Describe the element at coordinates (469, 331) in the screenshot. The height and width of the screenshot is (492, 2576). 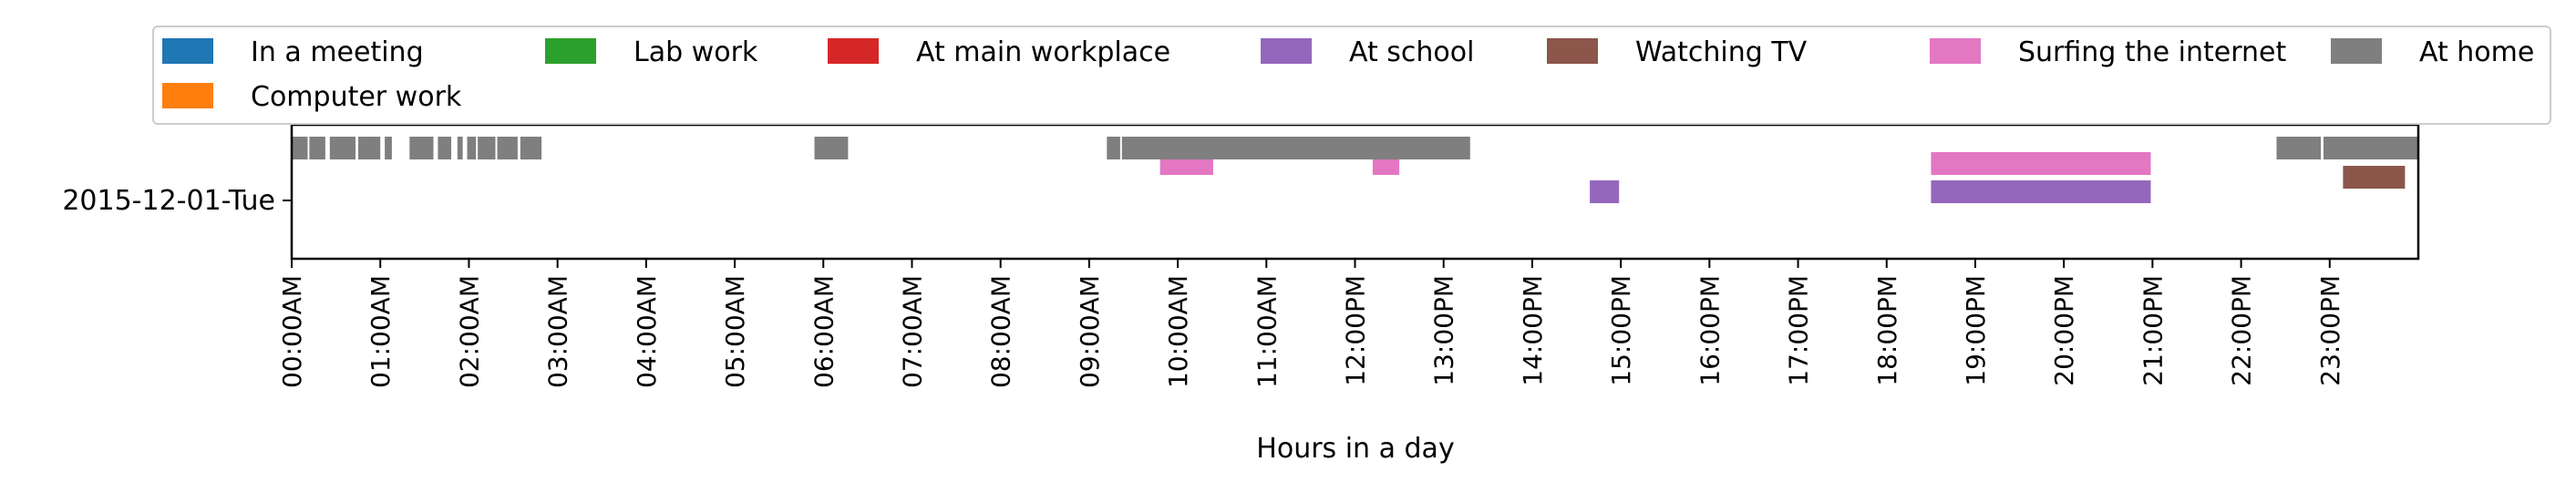
I see `x-tick-label: 02:00AM` at that location.